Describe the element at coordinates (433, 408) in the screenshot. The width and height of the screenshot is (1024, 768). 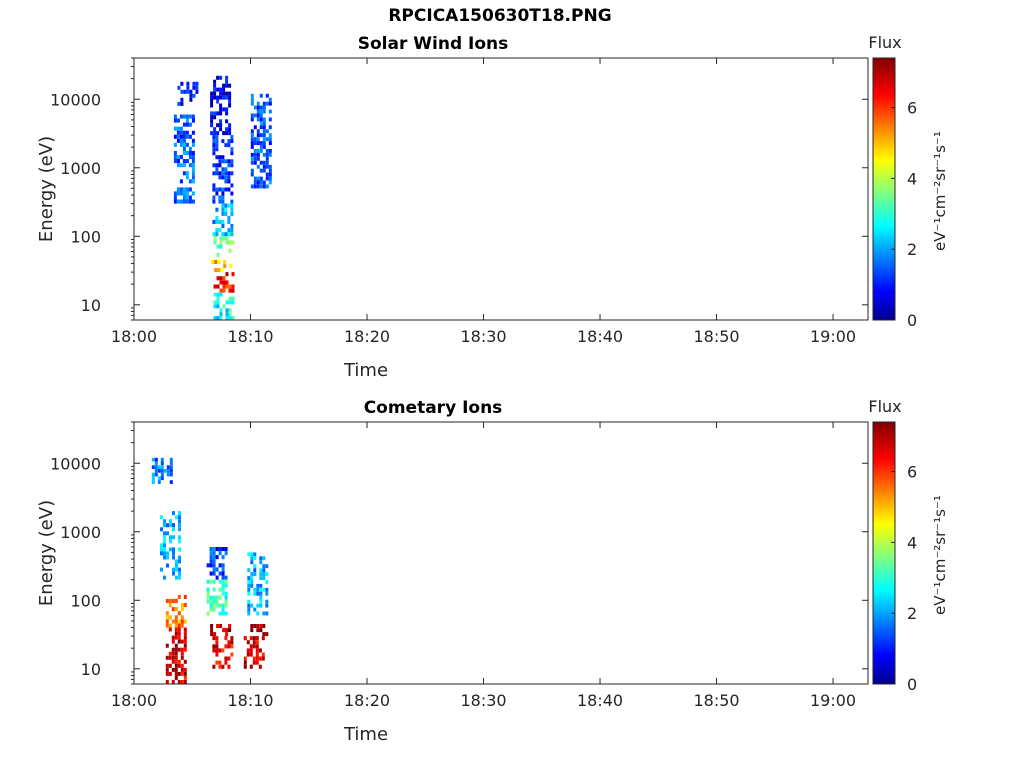
I see `panel-title: Cometary Ions` at that location.